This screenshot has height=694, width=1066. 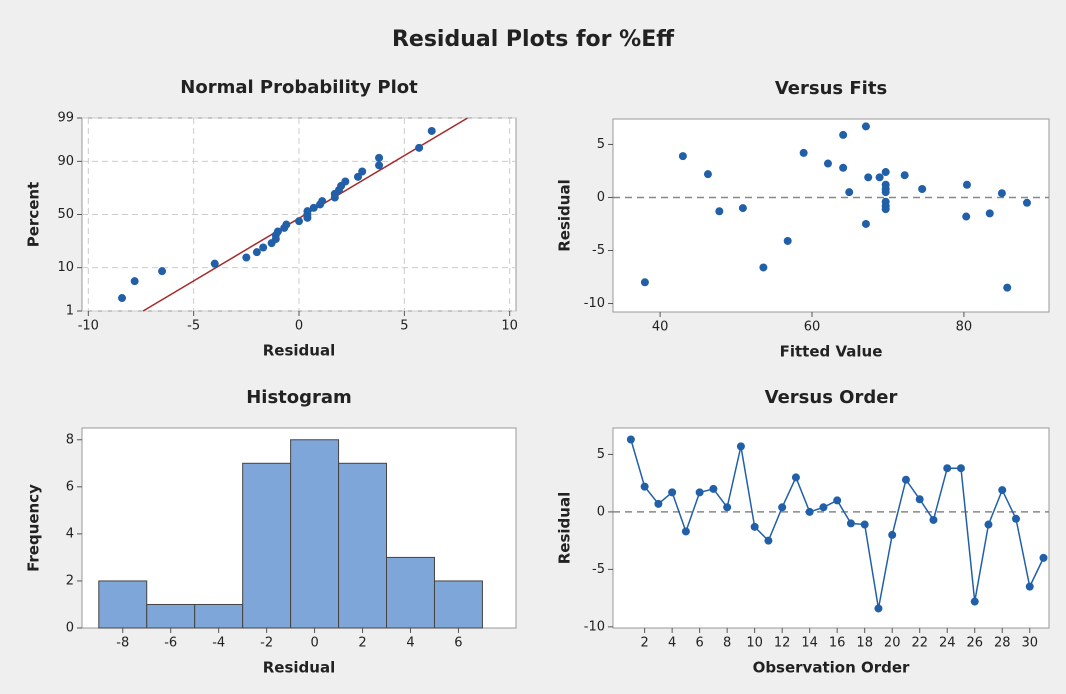 What do you see at coordinates (727, 643) in the screenshot?
I see `x-tick-label: 8` at bounding box center [727, 643].